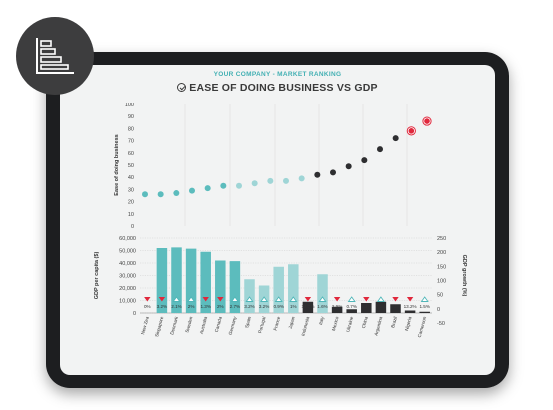  What do you see at coordinates (147, 306) in the screenshot?
I see `growth-label: 0%` at bounding box center [147, 306].